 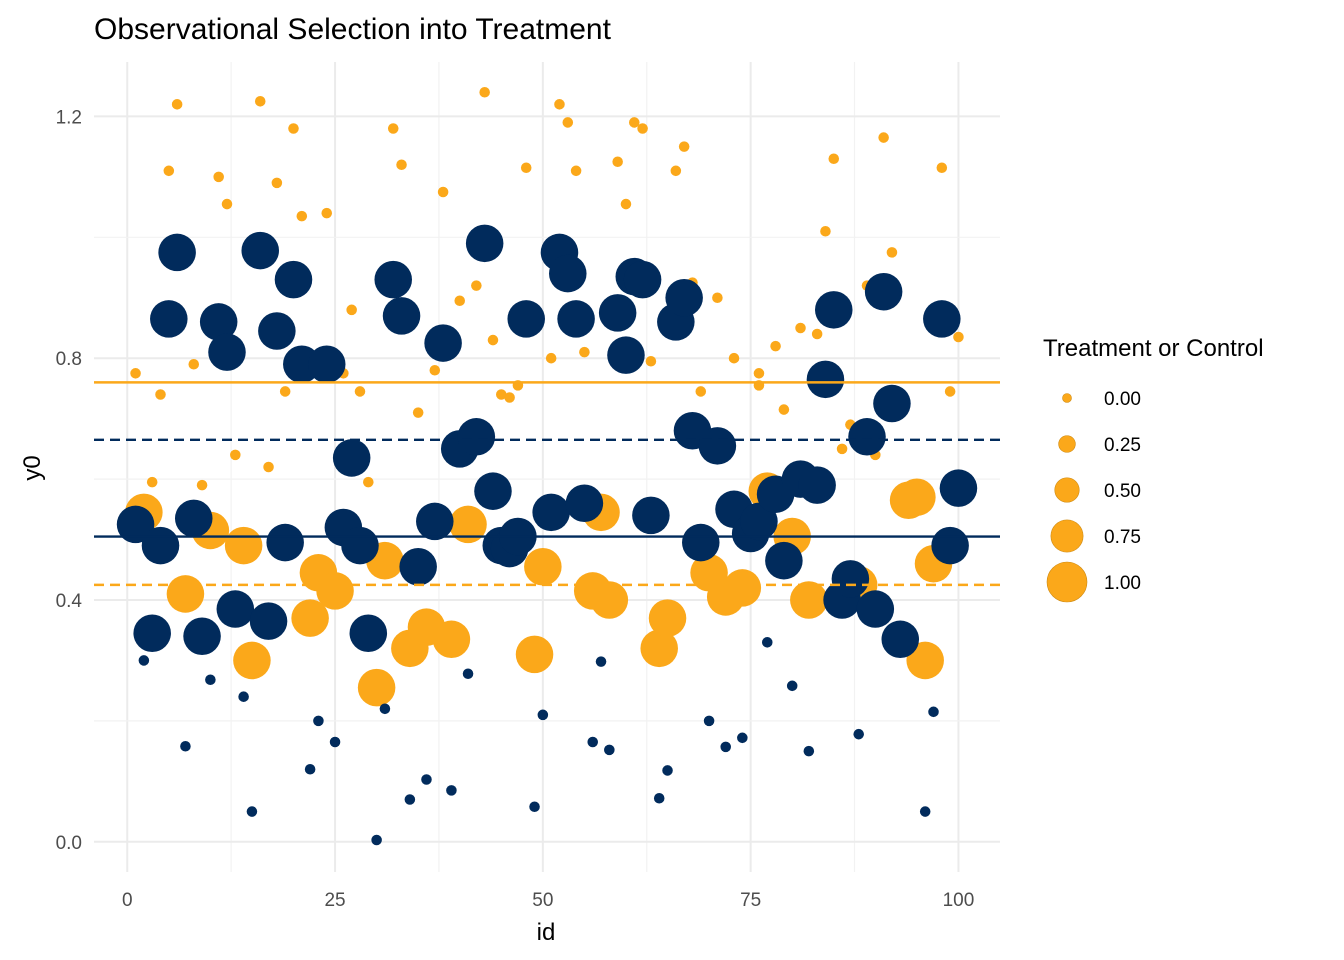 I want to click on legend-label: 0.00, so click(x=1122, y=399).